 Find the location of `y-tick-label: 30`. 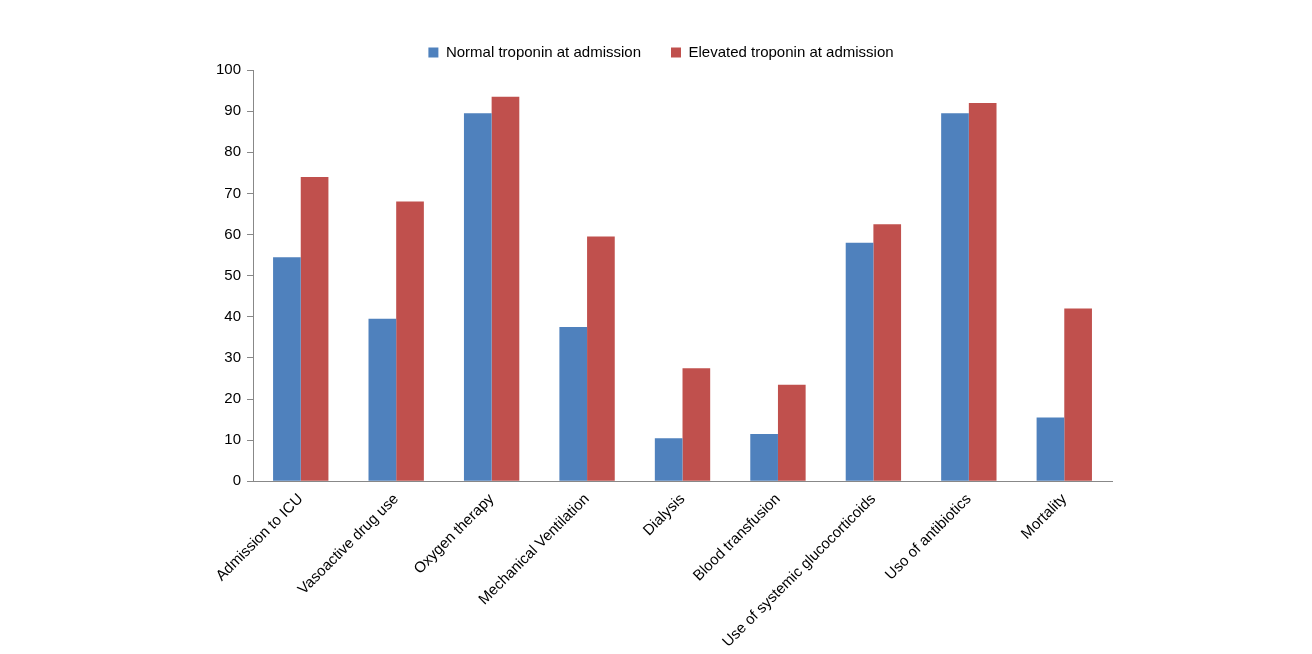

y-tick-label: 30 is located at coordinates (233, 357).